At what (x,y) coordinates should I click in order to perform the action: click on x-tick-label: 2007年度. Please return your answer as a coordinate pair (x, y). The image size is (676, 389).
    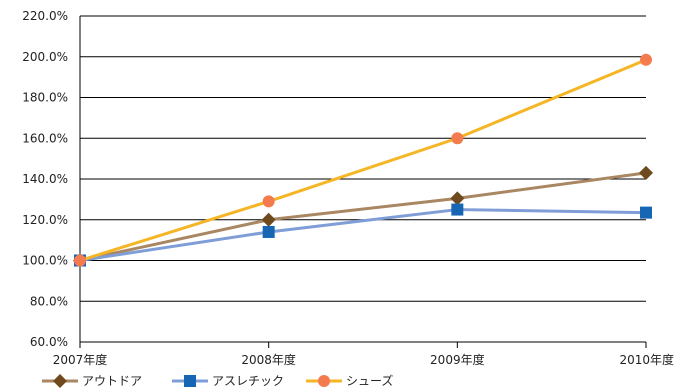
    Looking at the image, I should click on (80, 359).